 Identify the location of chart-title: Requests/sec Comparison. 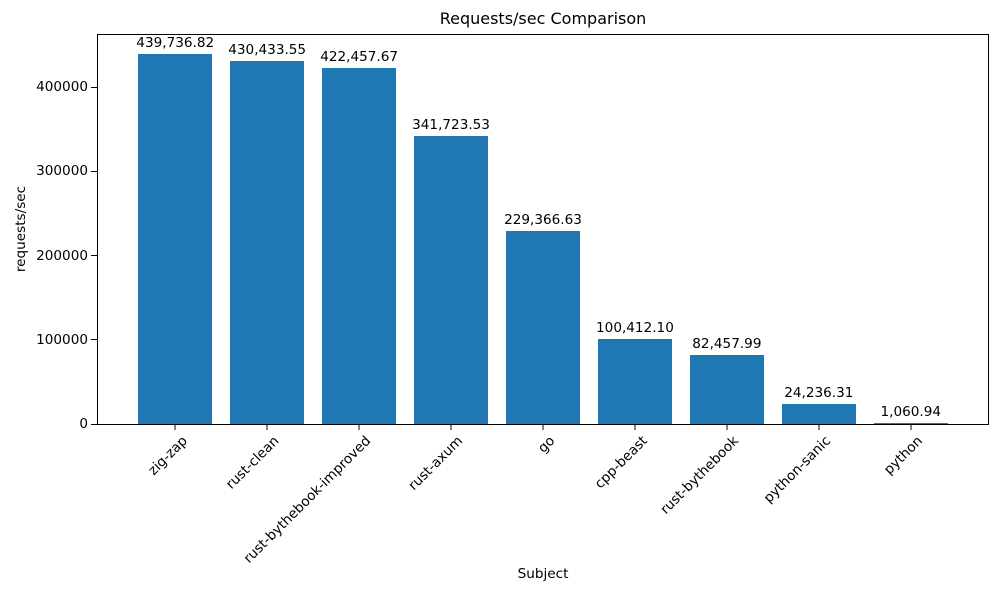
(543, 18).